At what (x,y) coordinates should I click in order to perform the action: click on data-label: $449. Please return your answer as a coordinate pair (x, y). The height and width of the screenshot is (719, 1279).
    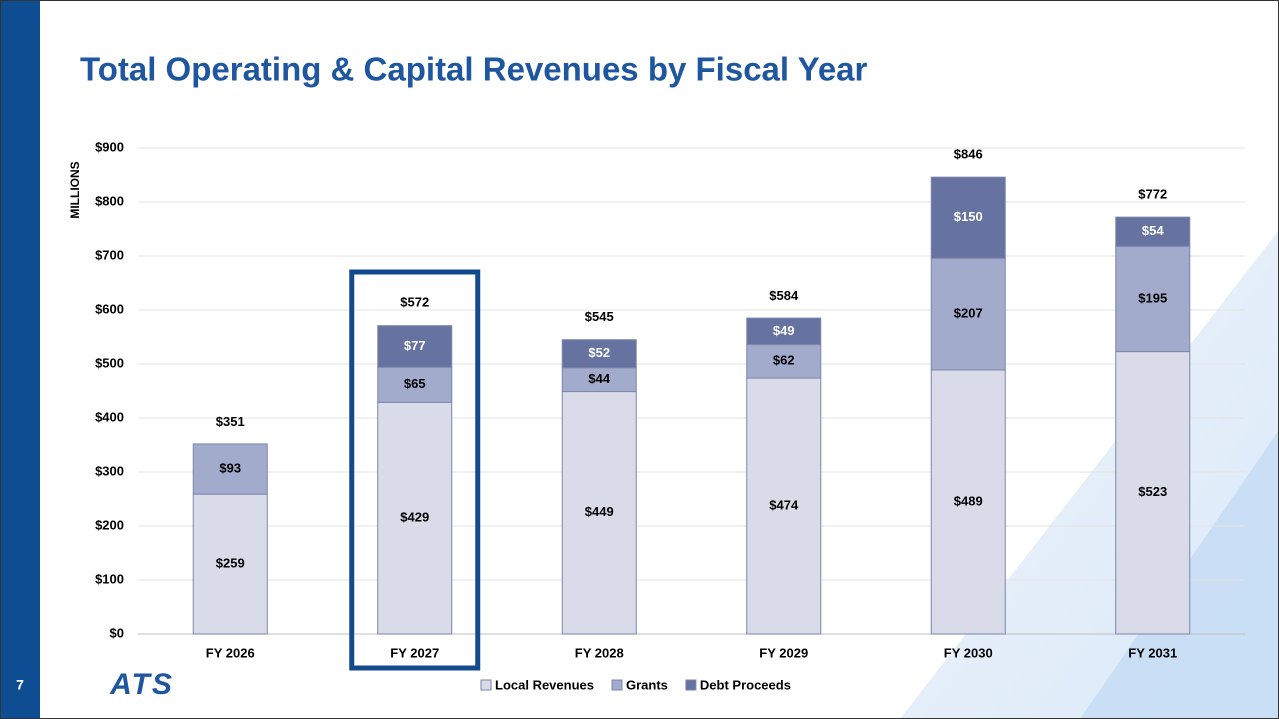
    Looking at the image, I should click on (599, 511).